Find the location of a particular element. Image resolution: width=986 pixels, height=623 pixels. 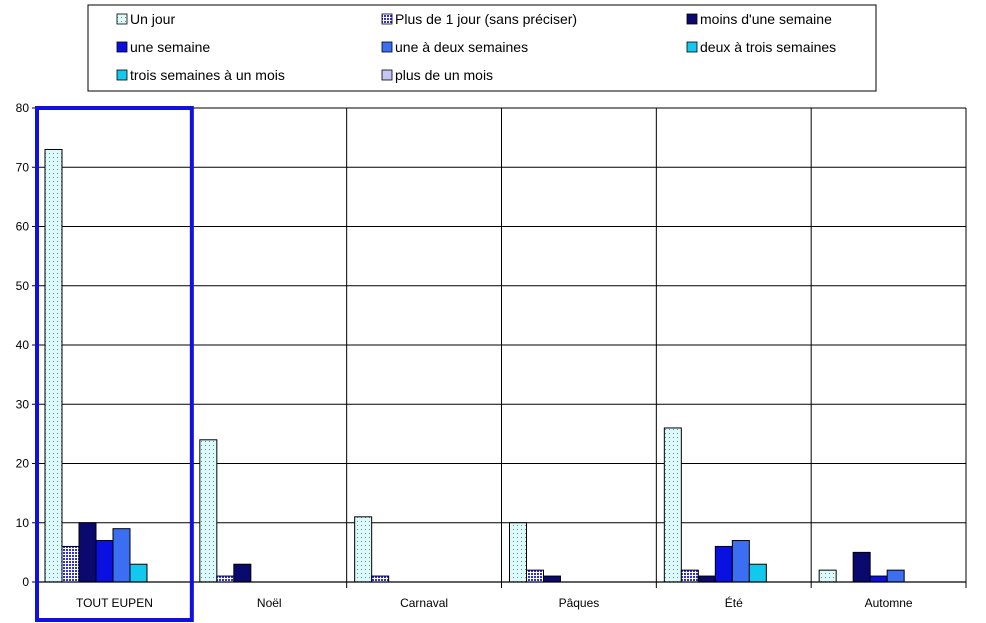

y-tick-label-70: 70 is located at coordinates (23, 167).